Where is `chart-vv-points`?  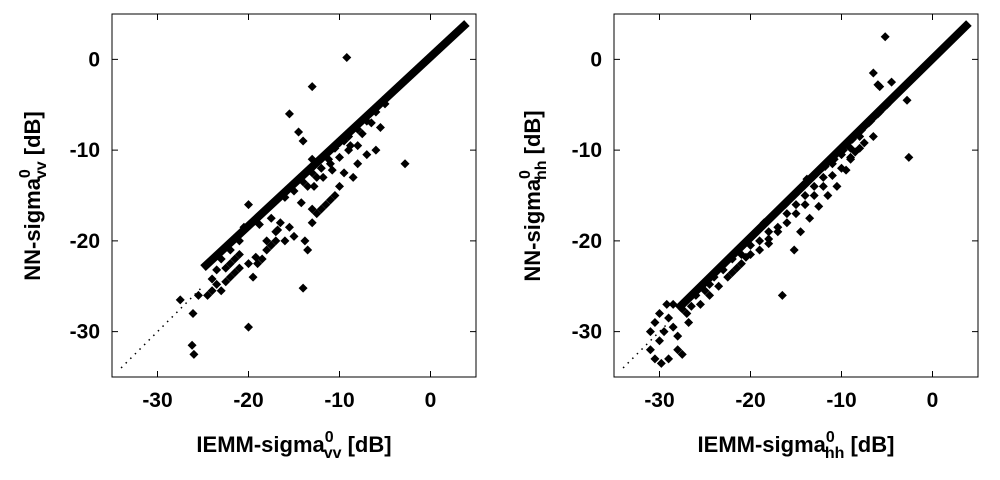
chart-vv-points is located at coordinates (292, 206).